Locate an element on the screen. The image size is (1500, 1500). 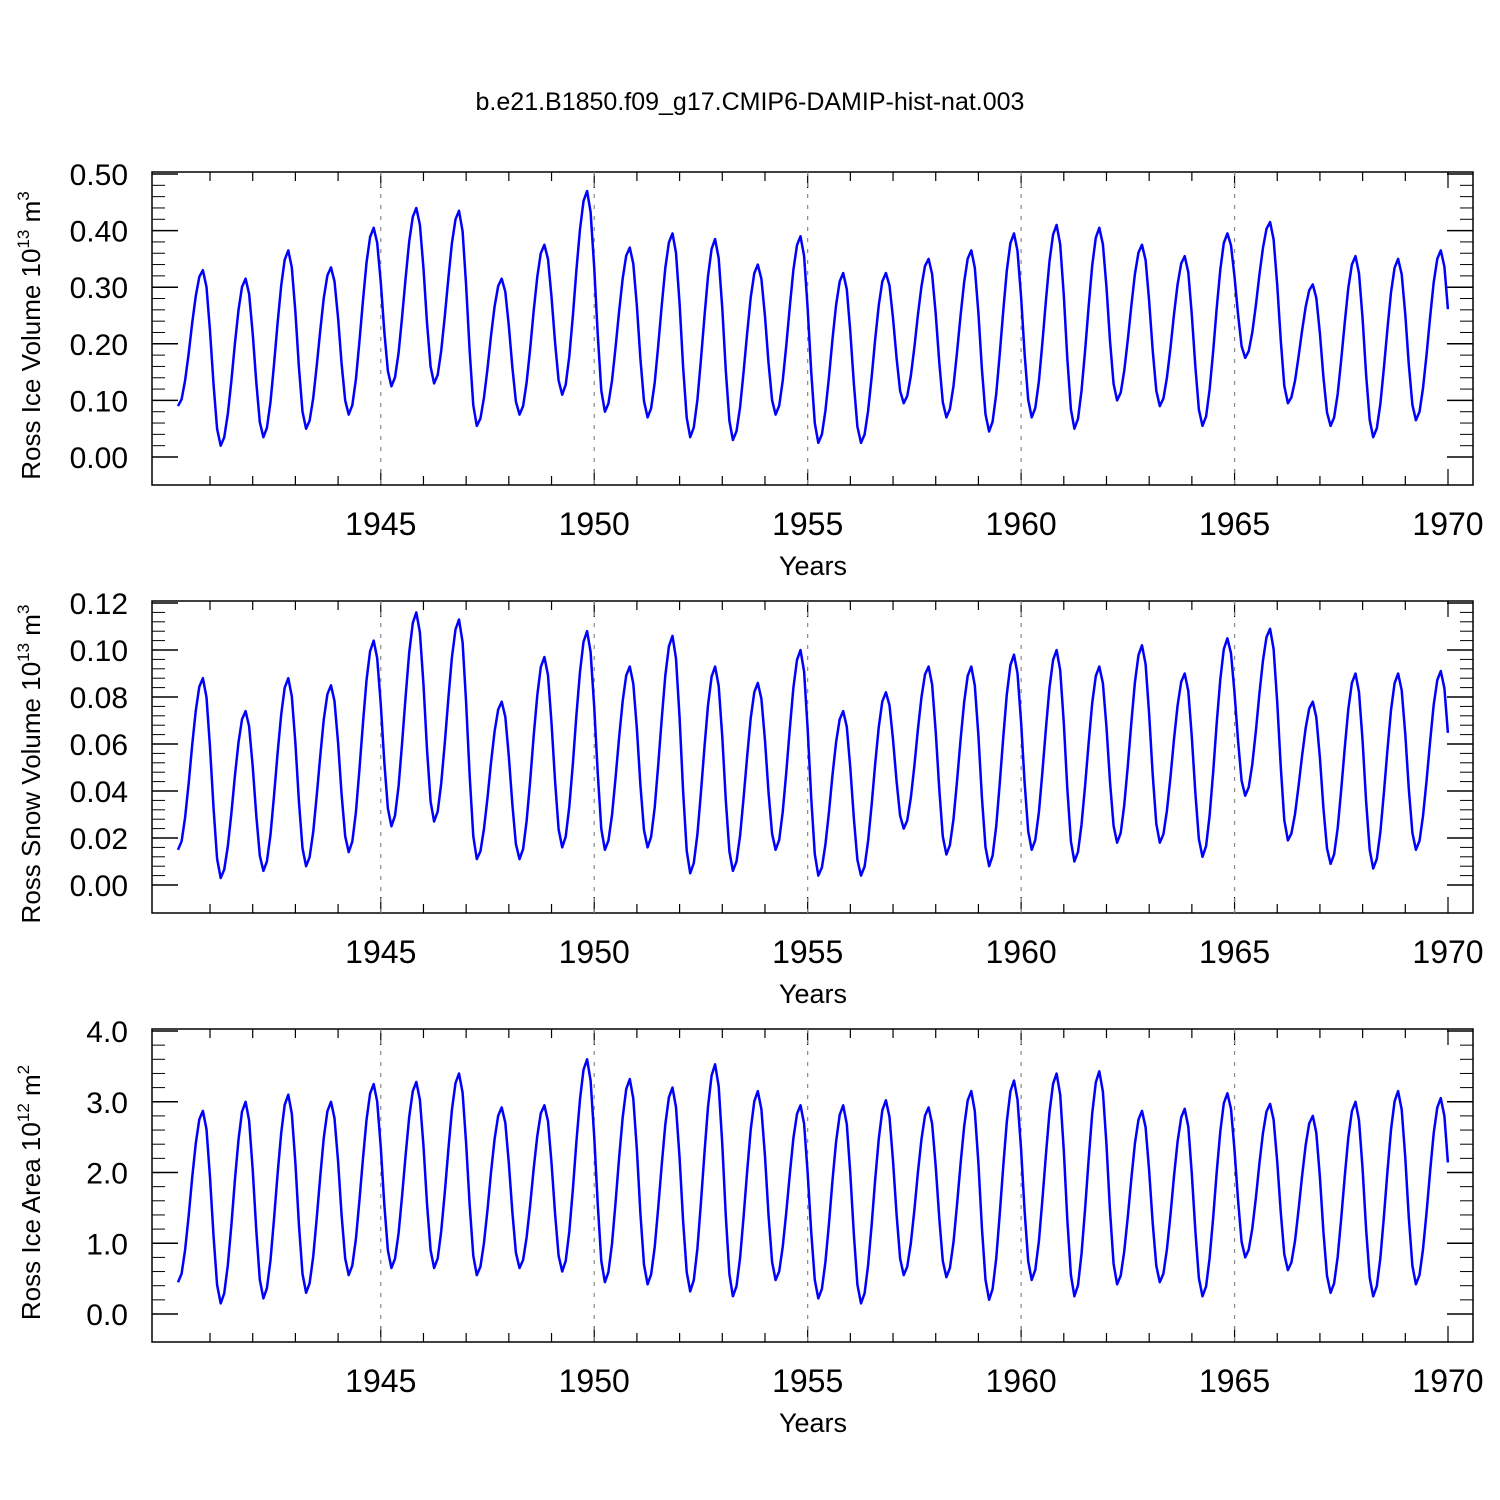
y-tick-label: 0.08 is located at coordinates (99, 698).